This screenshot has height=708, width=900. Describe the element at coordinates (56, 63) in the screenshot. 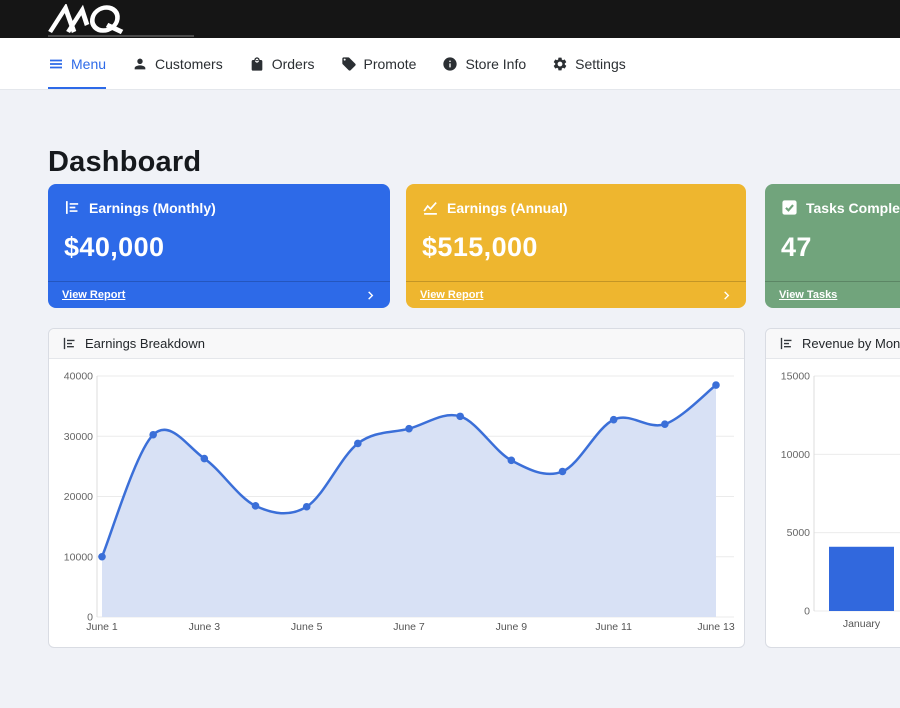

I see `hamburger-icon` at that location.